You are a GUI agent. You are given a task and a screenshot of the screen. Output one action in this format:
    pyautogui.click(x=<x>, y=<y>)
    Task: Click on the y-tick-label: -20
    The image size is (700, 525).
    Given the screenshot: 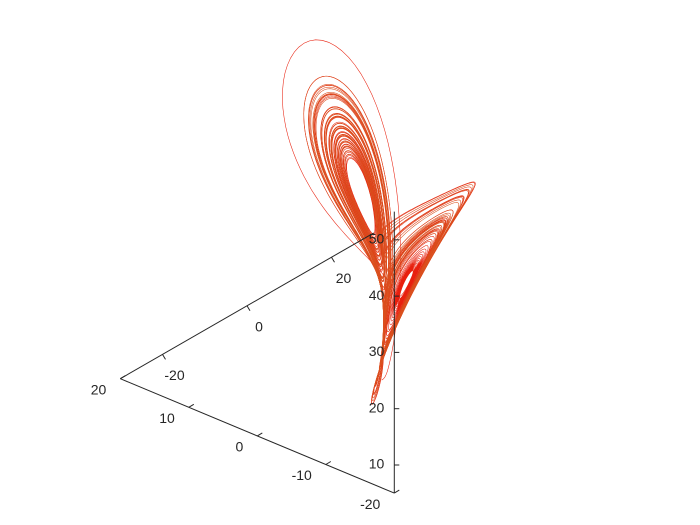 What is the action you would take?
    pyautogui.click(x=174, y=375)
    